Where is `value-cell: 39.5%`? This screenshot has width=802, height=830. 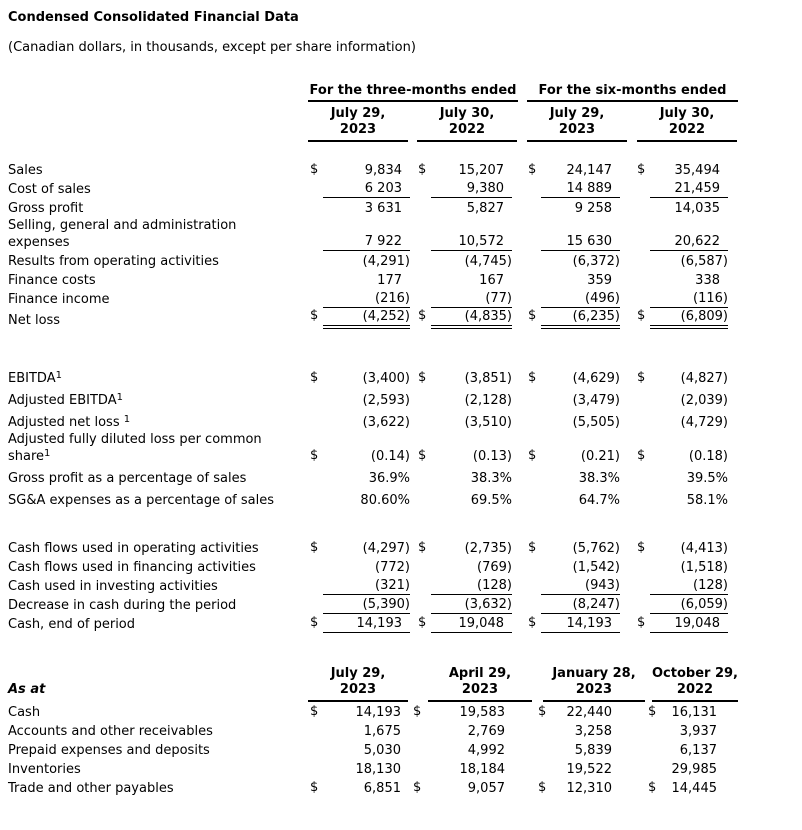 value-cell: 39.5% is located at coordinates (682, 478).